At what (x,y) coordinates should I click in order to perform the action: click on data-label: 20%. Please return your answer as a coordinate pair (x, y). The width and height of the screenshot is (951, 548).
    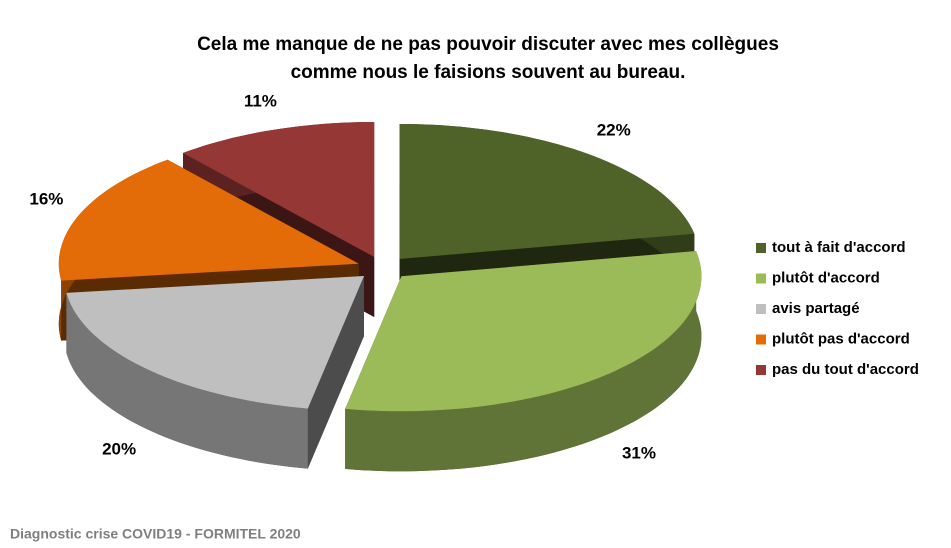
    Looking at the image, I should click on (119, 449).